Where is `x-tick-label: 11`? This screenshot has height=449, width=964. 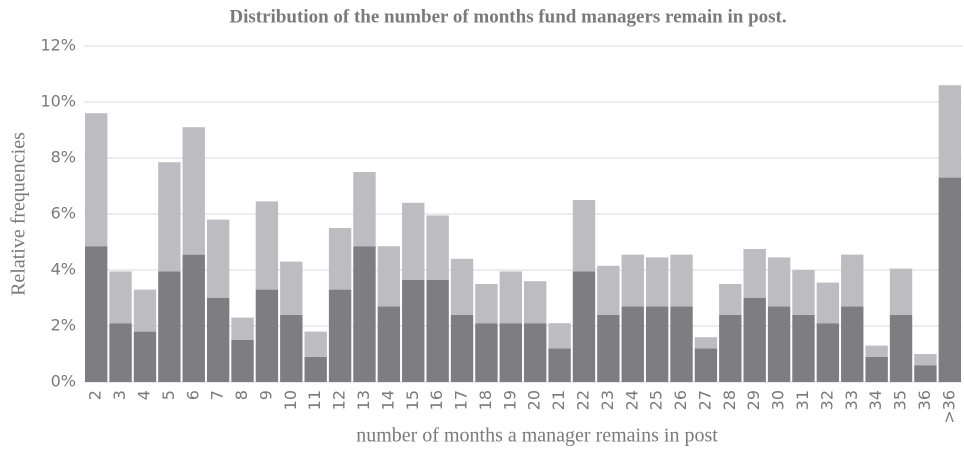 x-tick-label: 11 is located at coordinates (314, 400).